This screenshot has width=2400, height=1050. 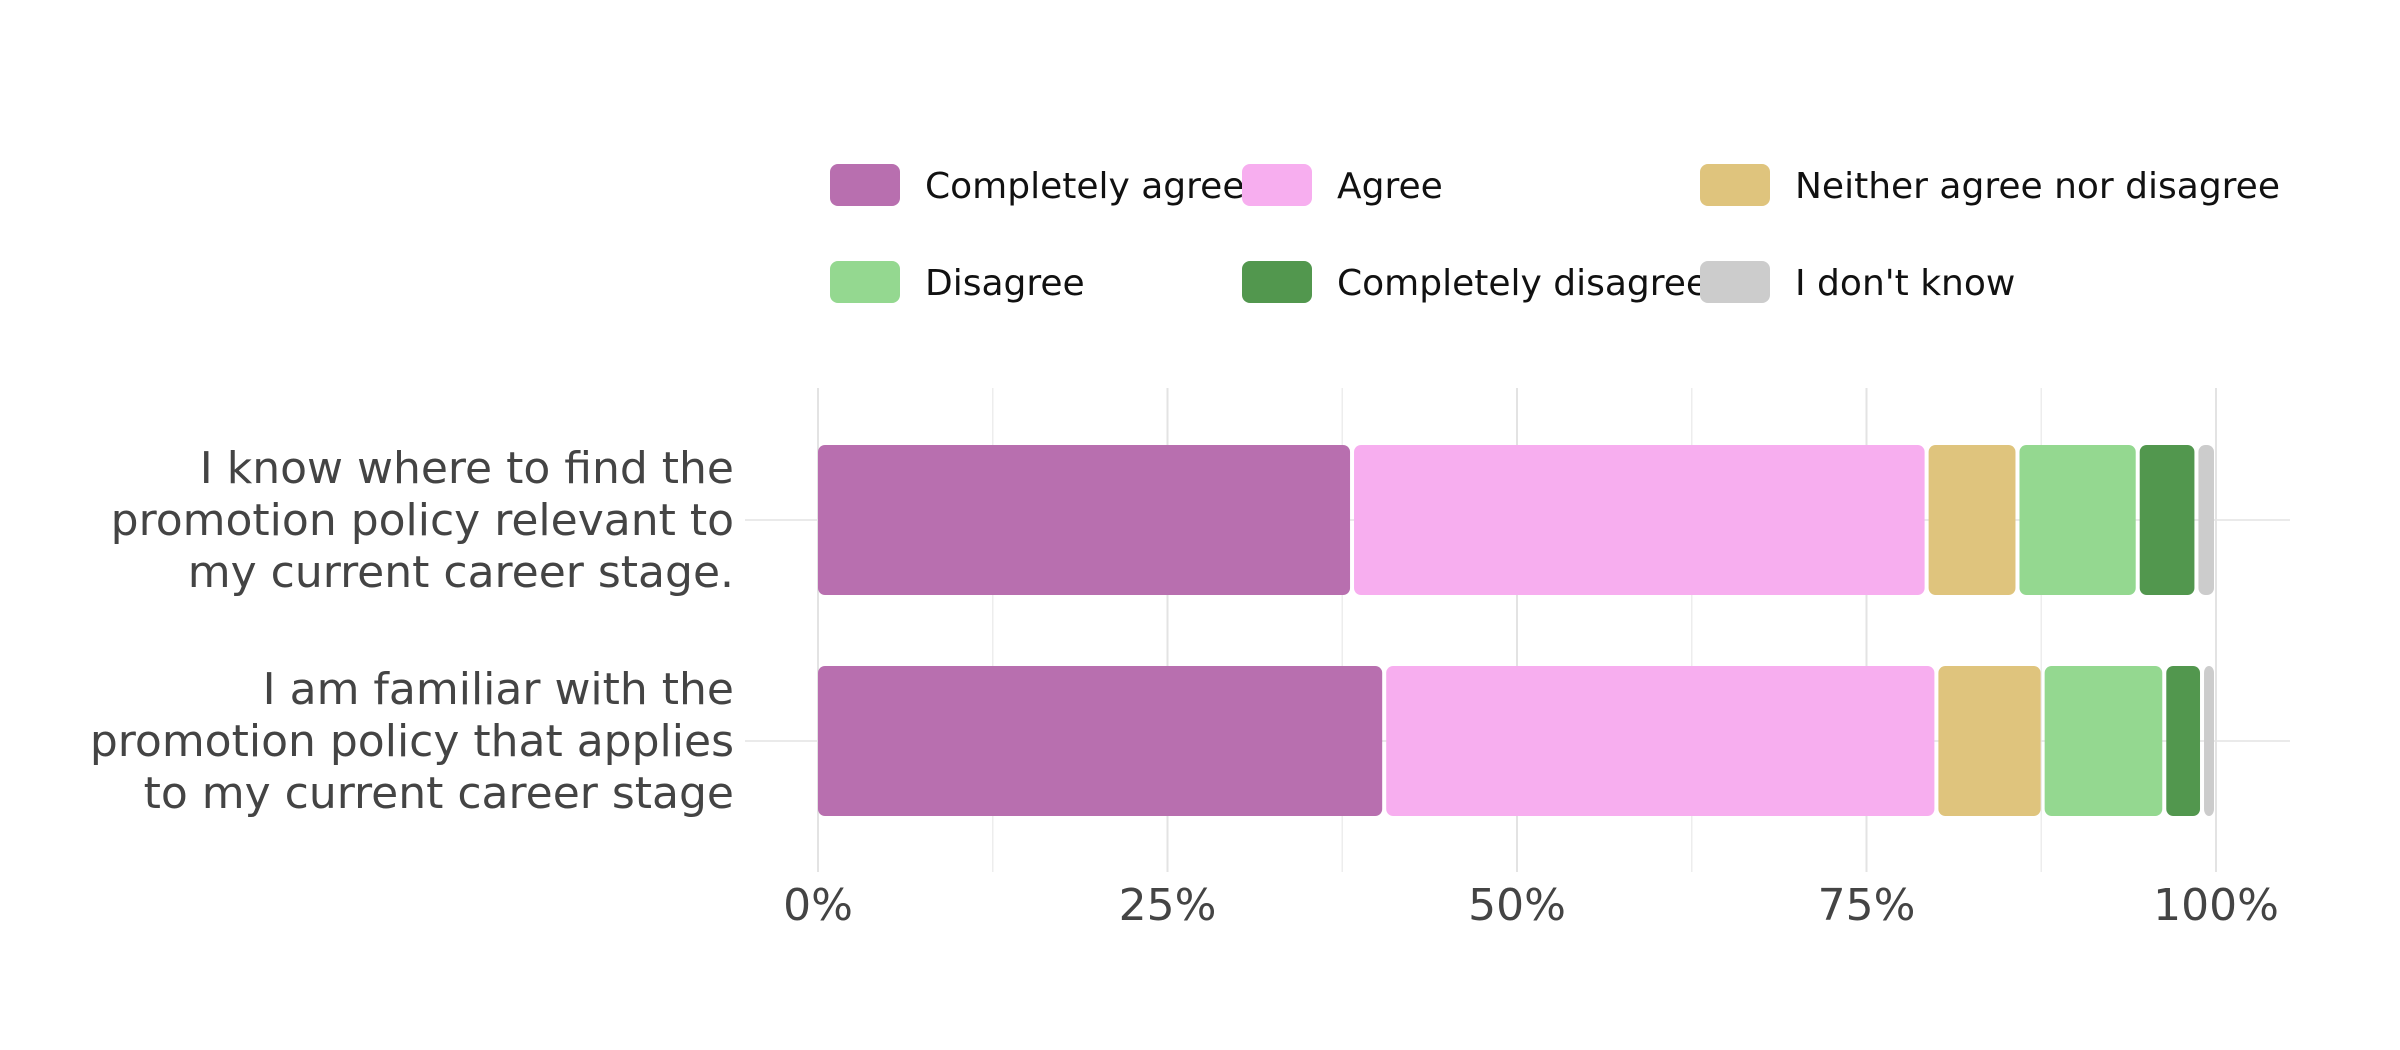 What do you see at coordinates (1905, 283) in the screenshot?
I see `legend-label-5: I don't know` at bounding box center [1905, 283].